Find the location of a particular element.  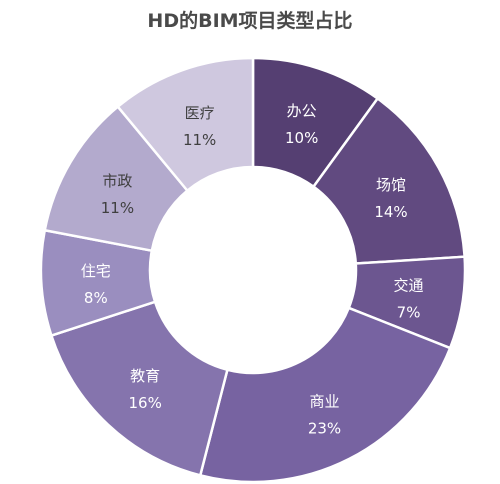

slice-percent-4: 16% is located at coordinates (145, 403).